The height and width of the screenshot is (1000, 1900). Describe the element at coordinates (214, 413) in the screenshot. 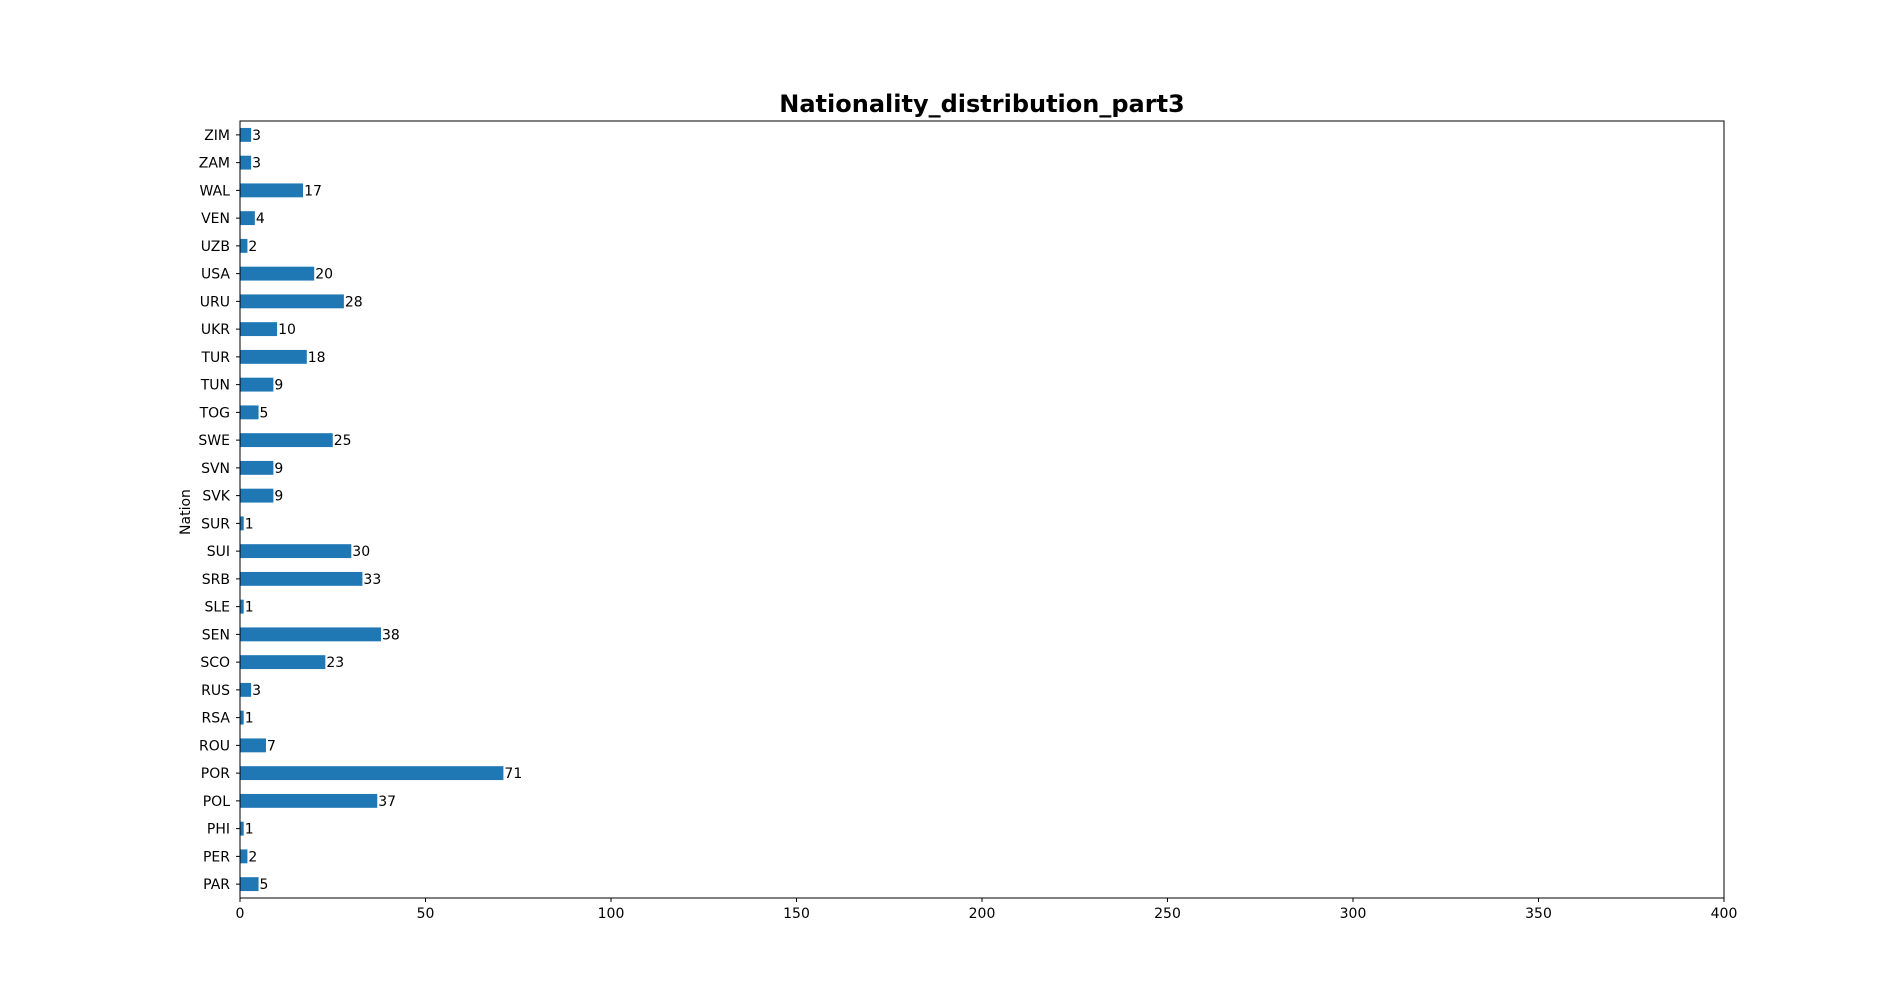

I see `y-tick-label-tog: TOG` at that location.